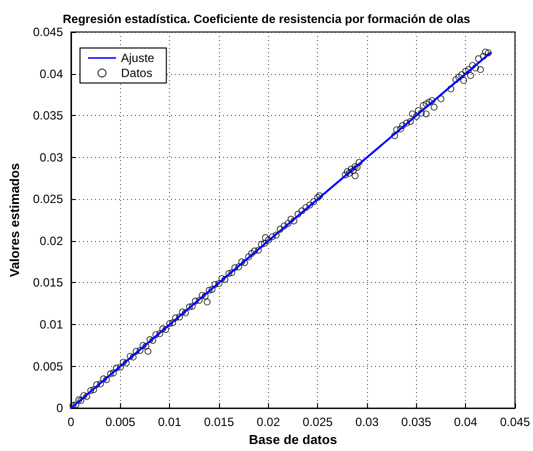  What do you see at coordinates (136, 73) in the screenshot?
I see `legend-label: Datos` at bounding box center [136, 73].